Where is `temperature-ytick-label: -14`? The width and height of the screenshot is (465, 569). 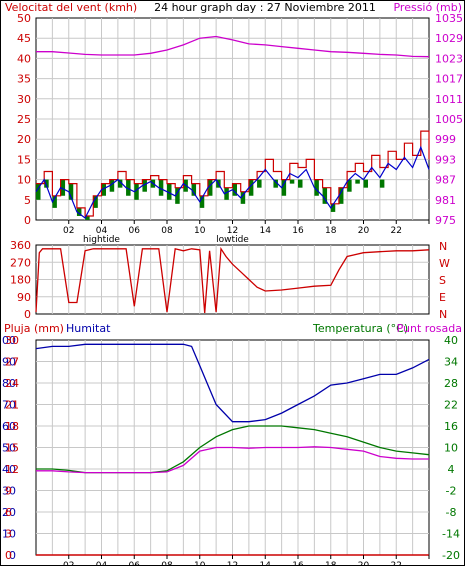
temperature-ytick-label: -14 is located at coordinates (451, 534).